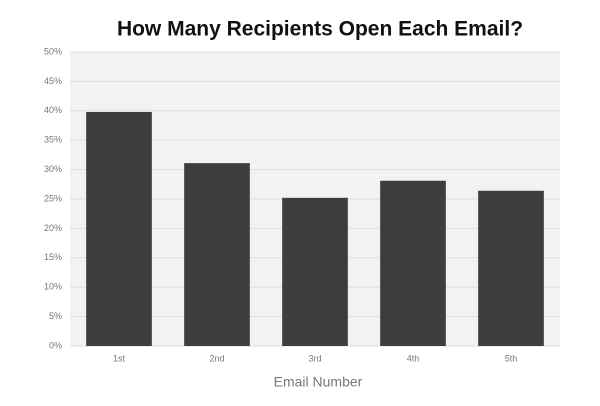 The image size is (600, 406). I want to click on x-tick-label: 5th, so click(511, 358).